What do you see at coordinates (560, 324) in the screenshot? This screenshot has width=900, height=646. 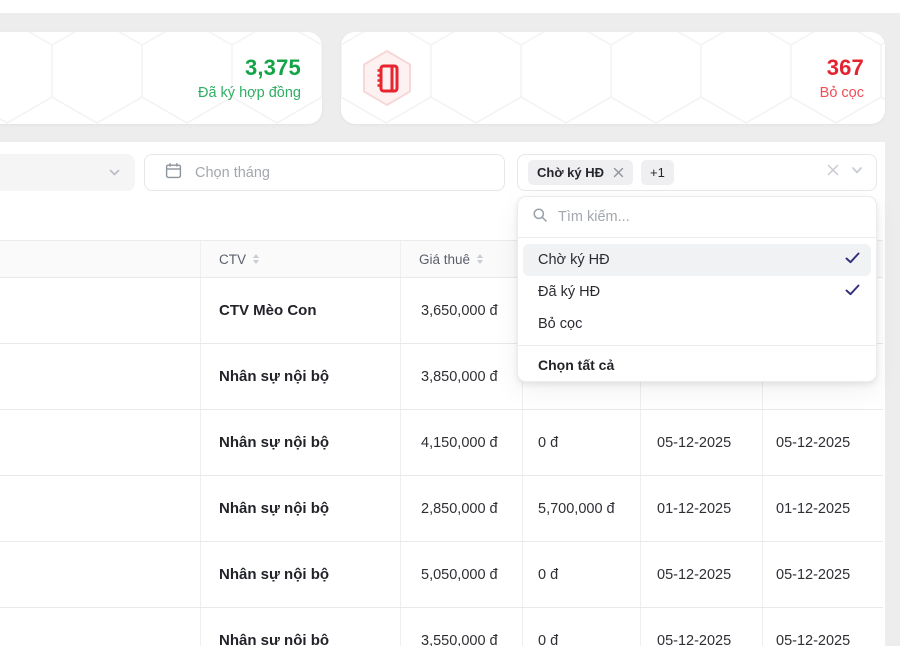 I see `option-label: Bỏ cọc` at bounding box center [560, 324].